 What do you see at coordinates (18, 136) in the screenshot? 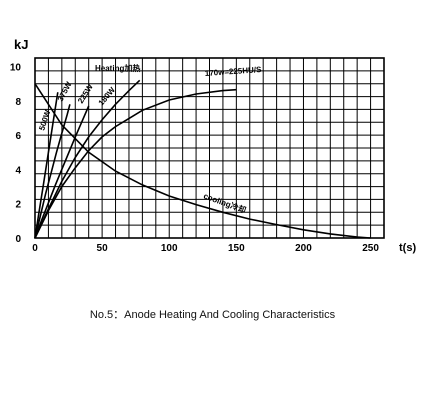
I see `y-tick-label: 6` at bounding box center [18, 136].